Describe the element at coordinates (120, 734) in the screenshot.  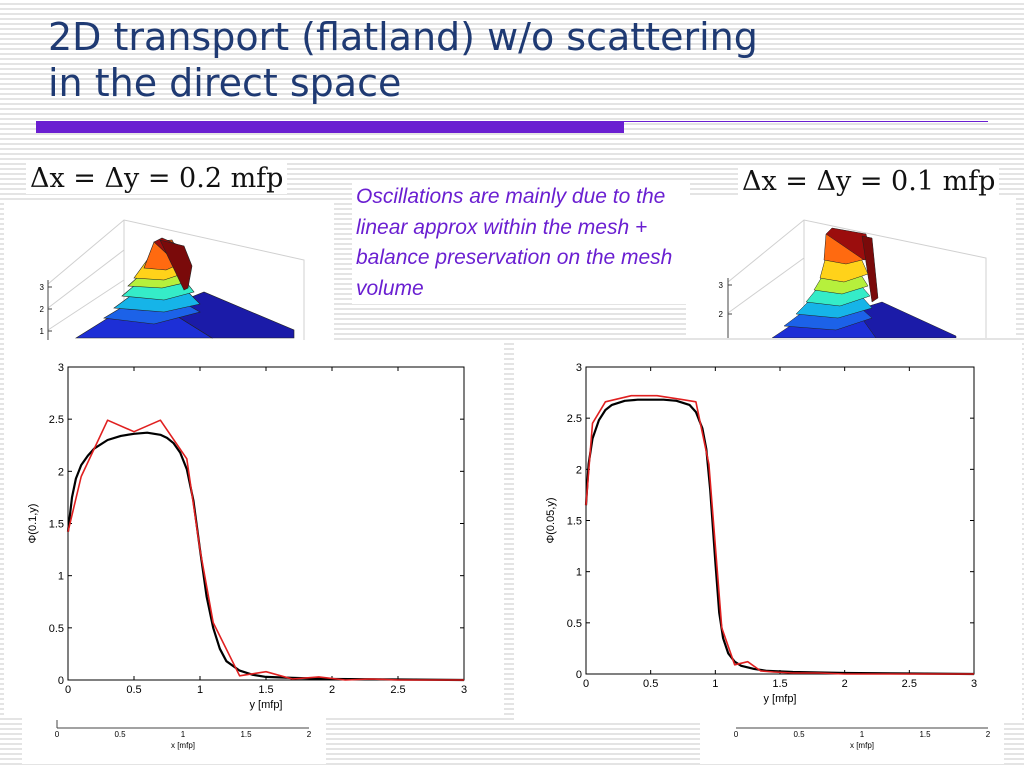
I see `surface-left-xtick: 0.5` at that location.